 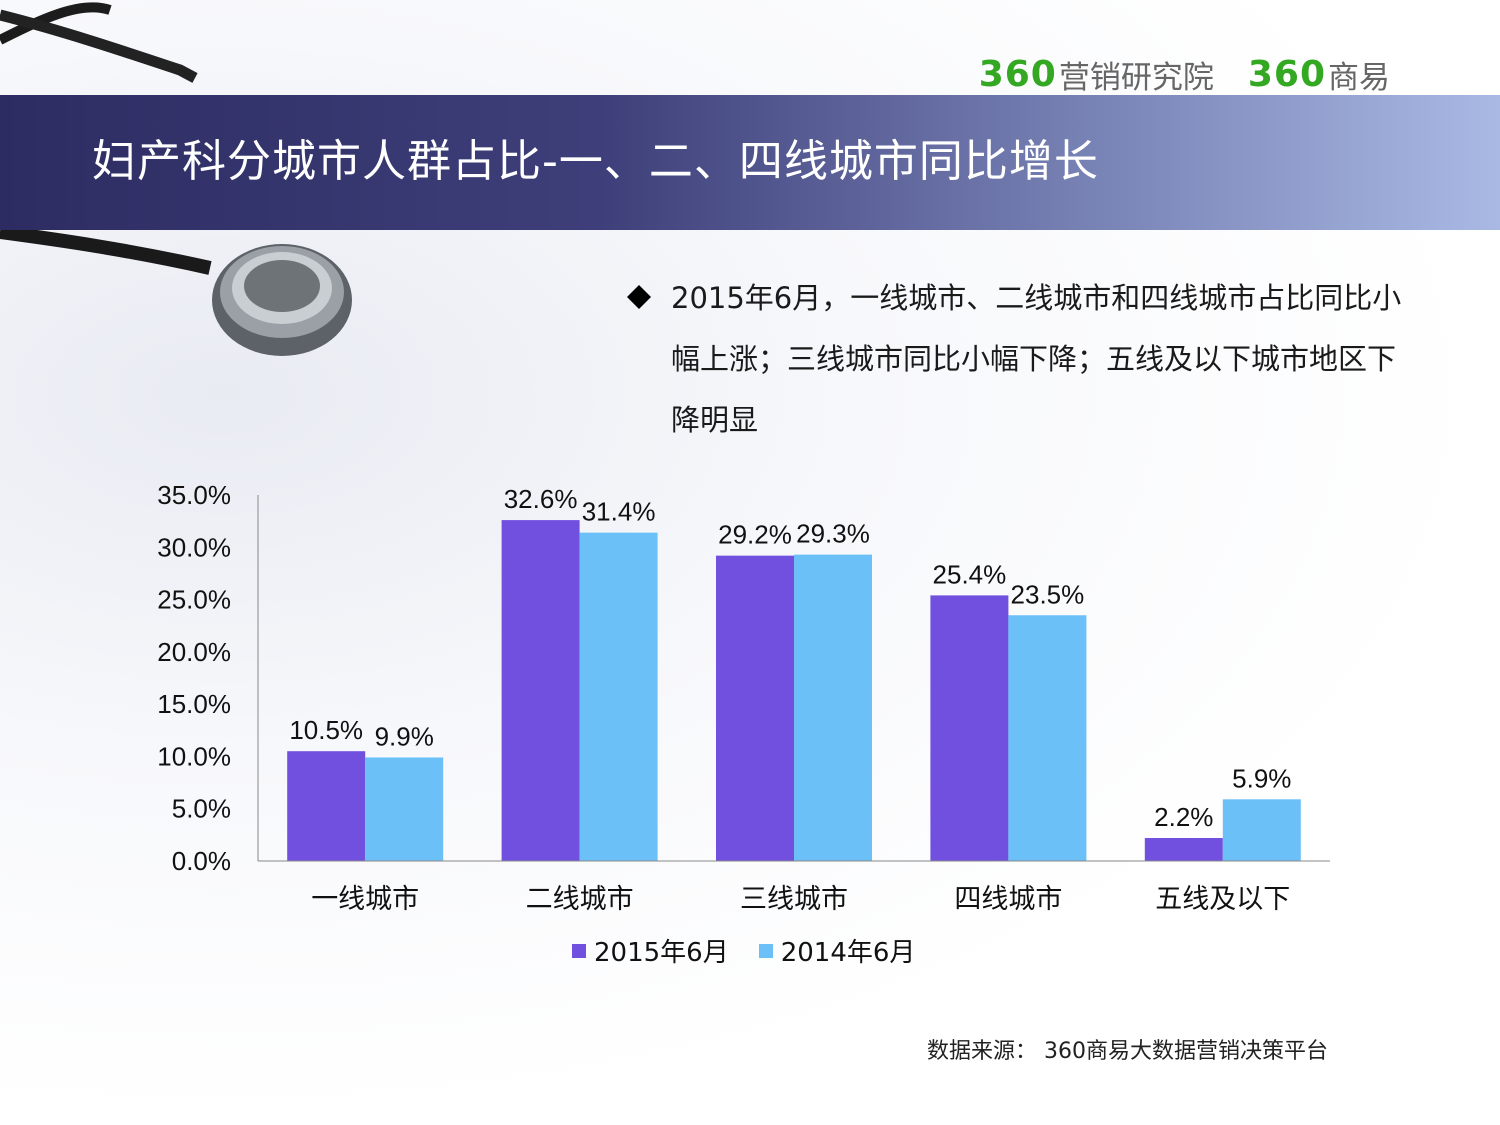 I want to click on logo-360-number: 360, so click(x=1017, y=74).